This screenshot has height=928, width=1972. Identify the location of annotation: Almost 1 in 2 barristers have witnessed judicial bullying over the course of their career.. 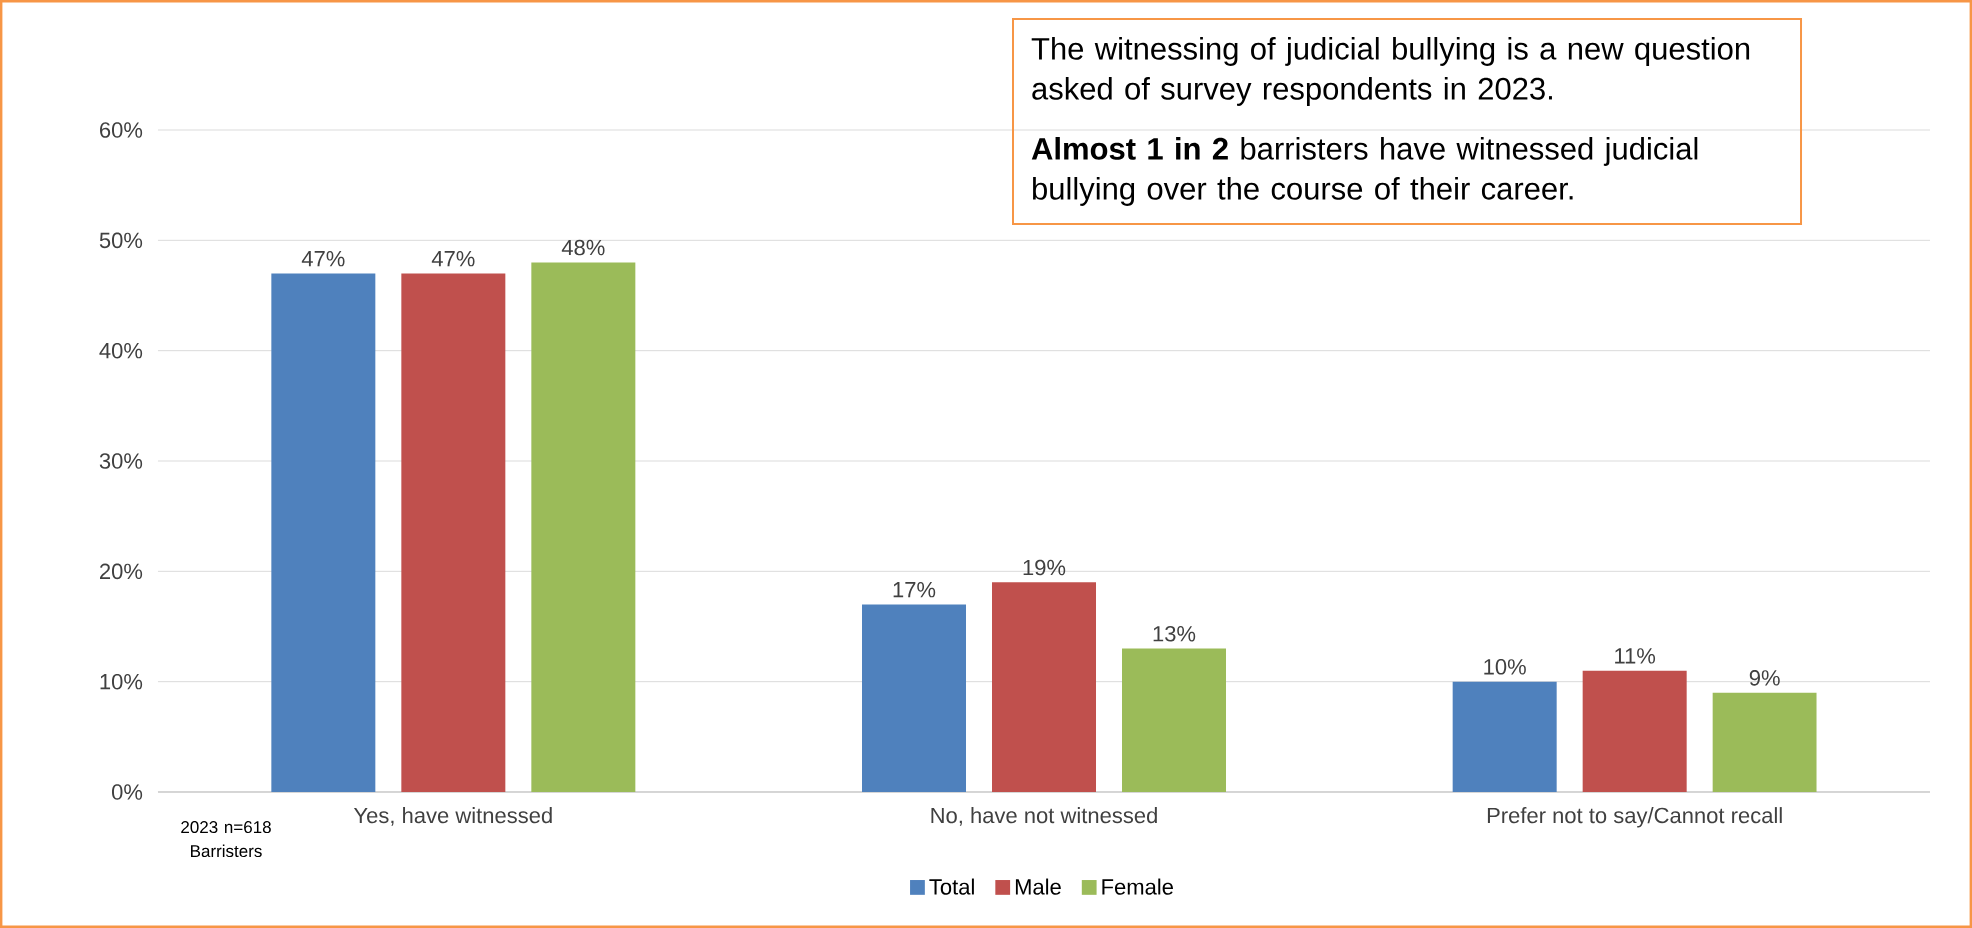
(1364, 171).